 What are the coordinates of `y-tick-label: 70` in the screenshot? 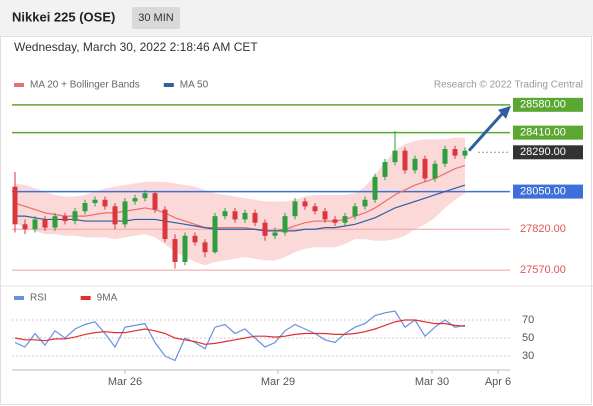 It's located at (528, 320).